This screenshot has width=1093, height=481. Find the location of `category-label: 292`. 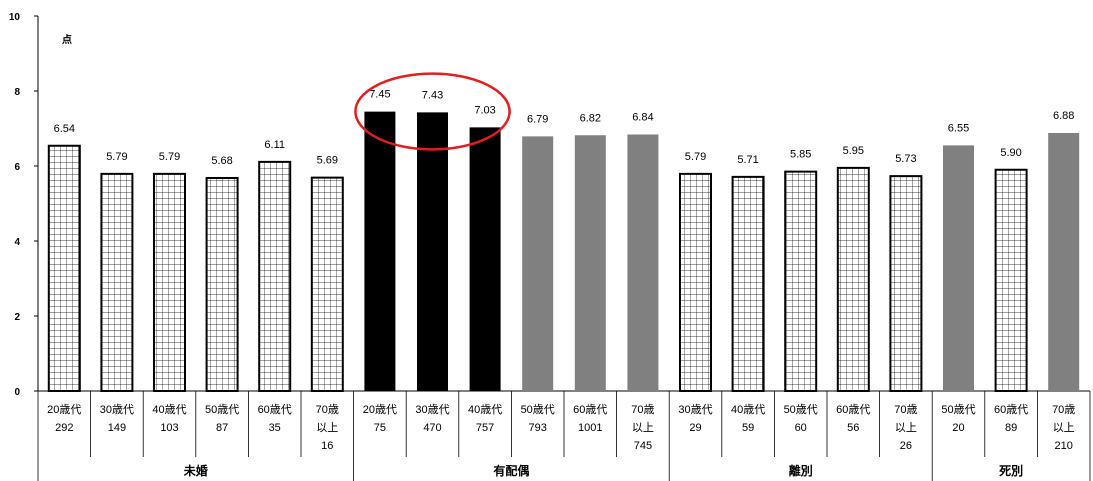

category-label: 292 is located at coordinates (64, 428).